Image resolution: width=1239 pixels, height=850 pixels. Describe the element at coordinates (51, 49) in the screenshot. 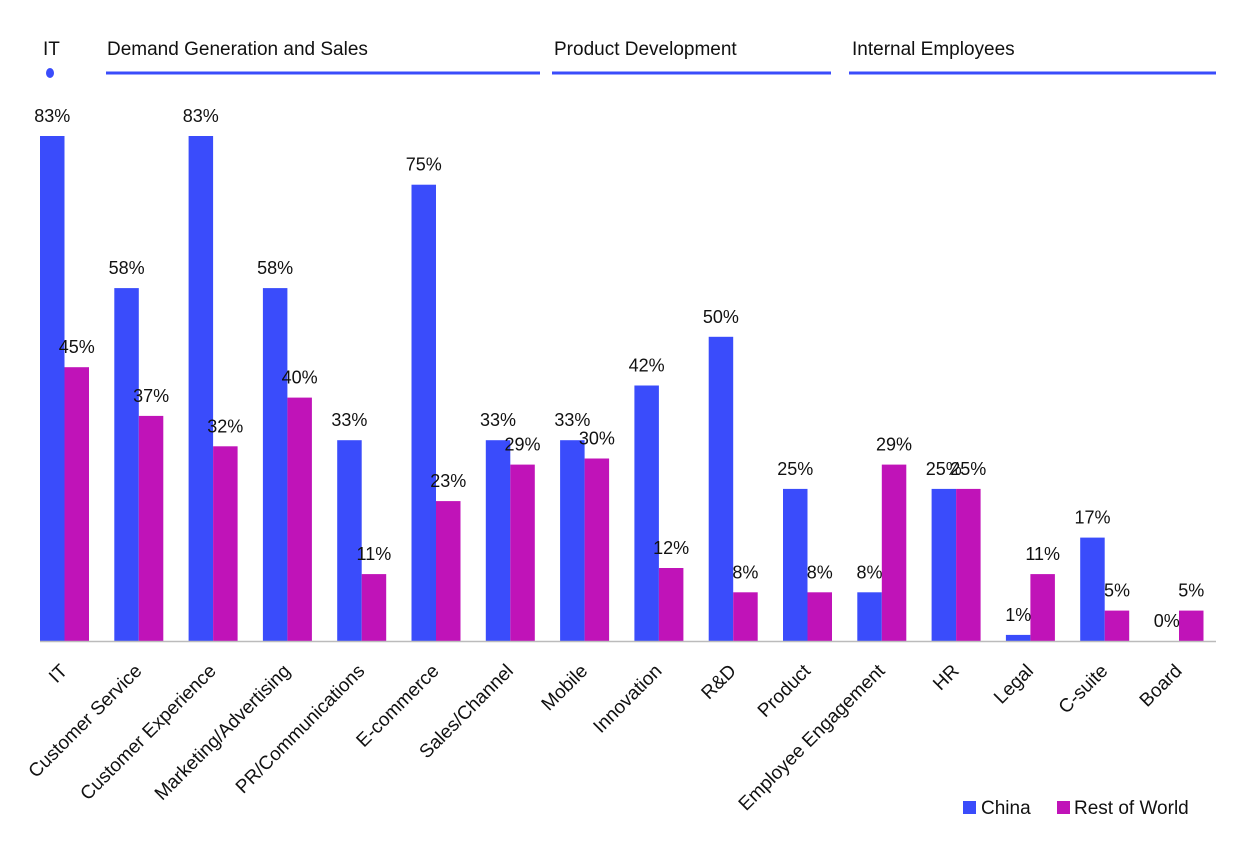

I see `group-header-it: IT` at that location.